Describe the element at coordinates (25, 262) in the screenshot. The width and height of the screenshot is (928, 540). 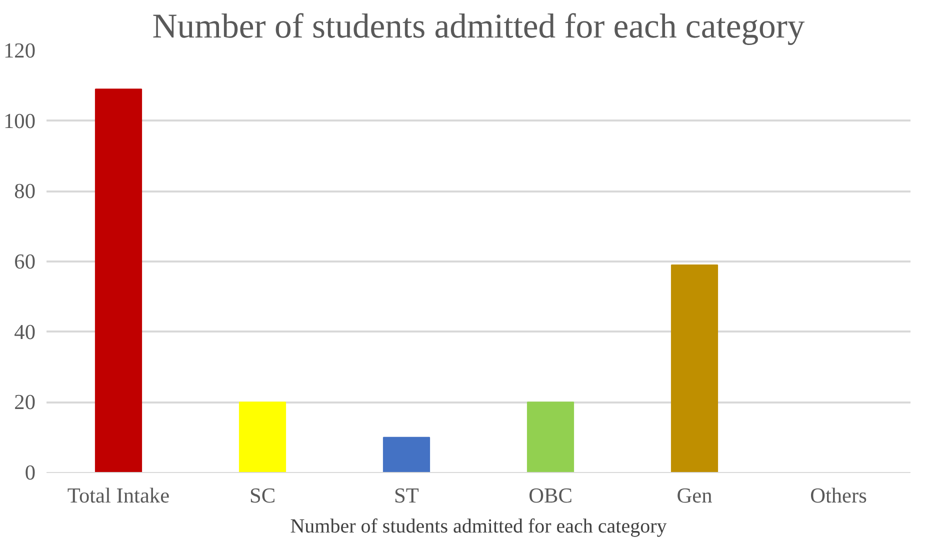
I see `y-tick-label: 60` at that location.